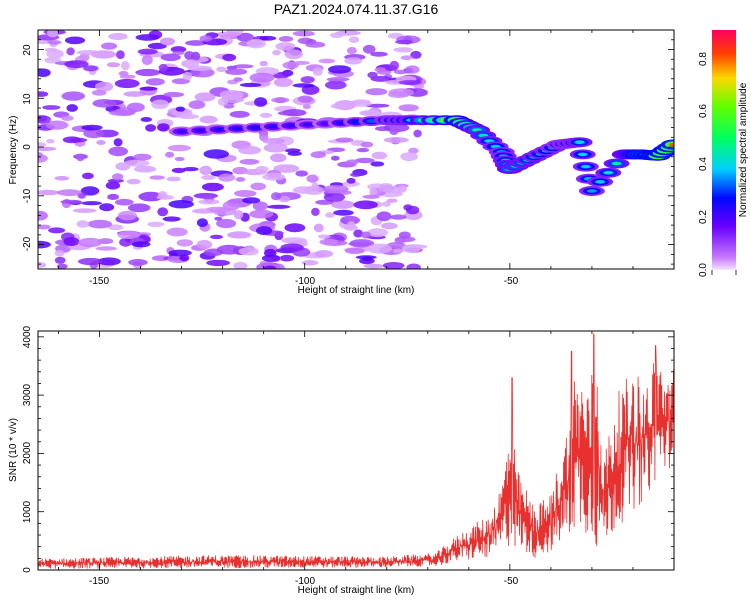  I want to click on y-tick-label: 1000, so click(27, 511).